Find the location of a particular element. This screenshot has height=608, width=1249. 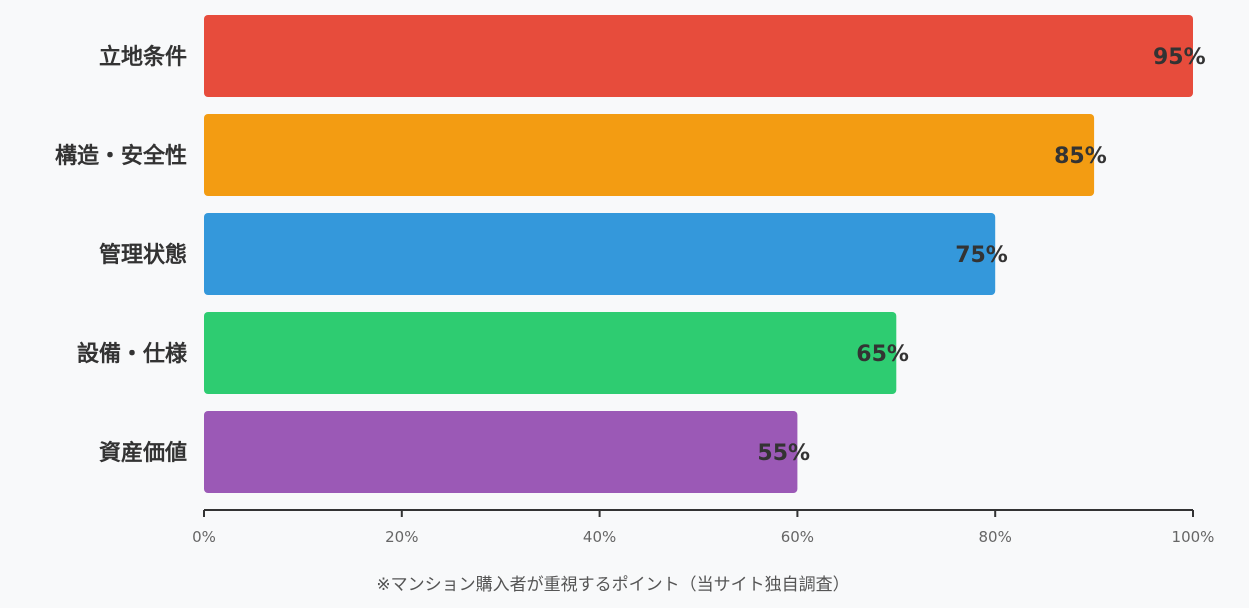

data-label-2: 85% is located at coordinates (1080, 156).